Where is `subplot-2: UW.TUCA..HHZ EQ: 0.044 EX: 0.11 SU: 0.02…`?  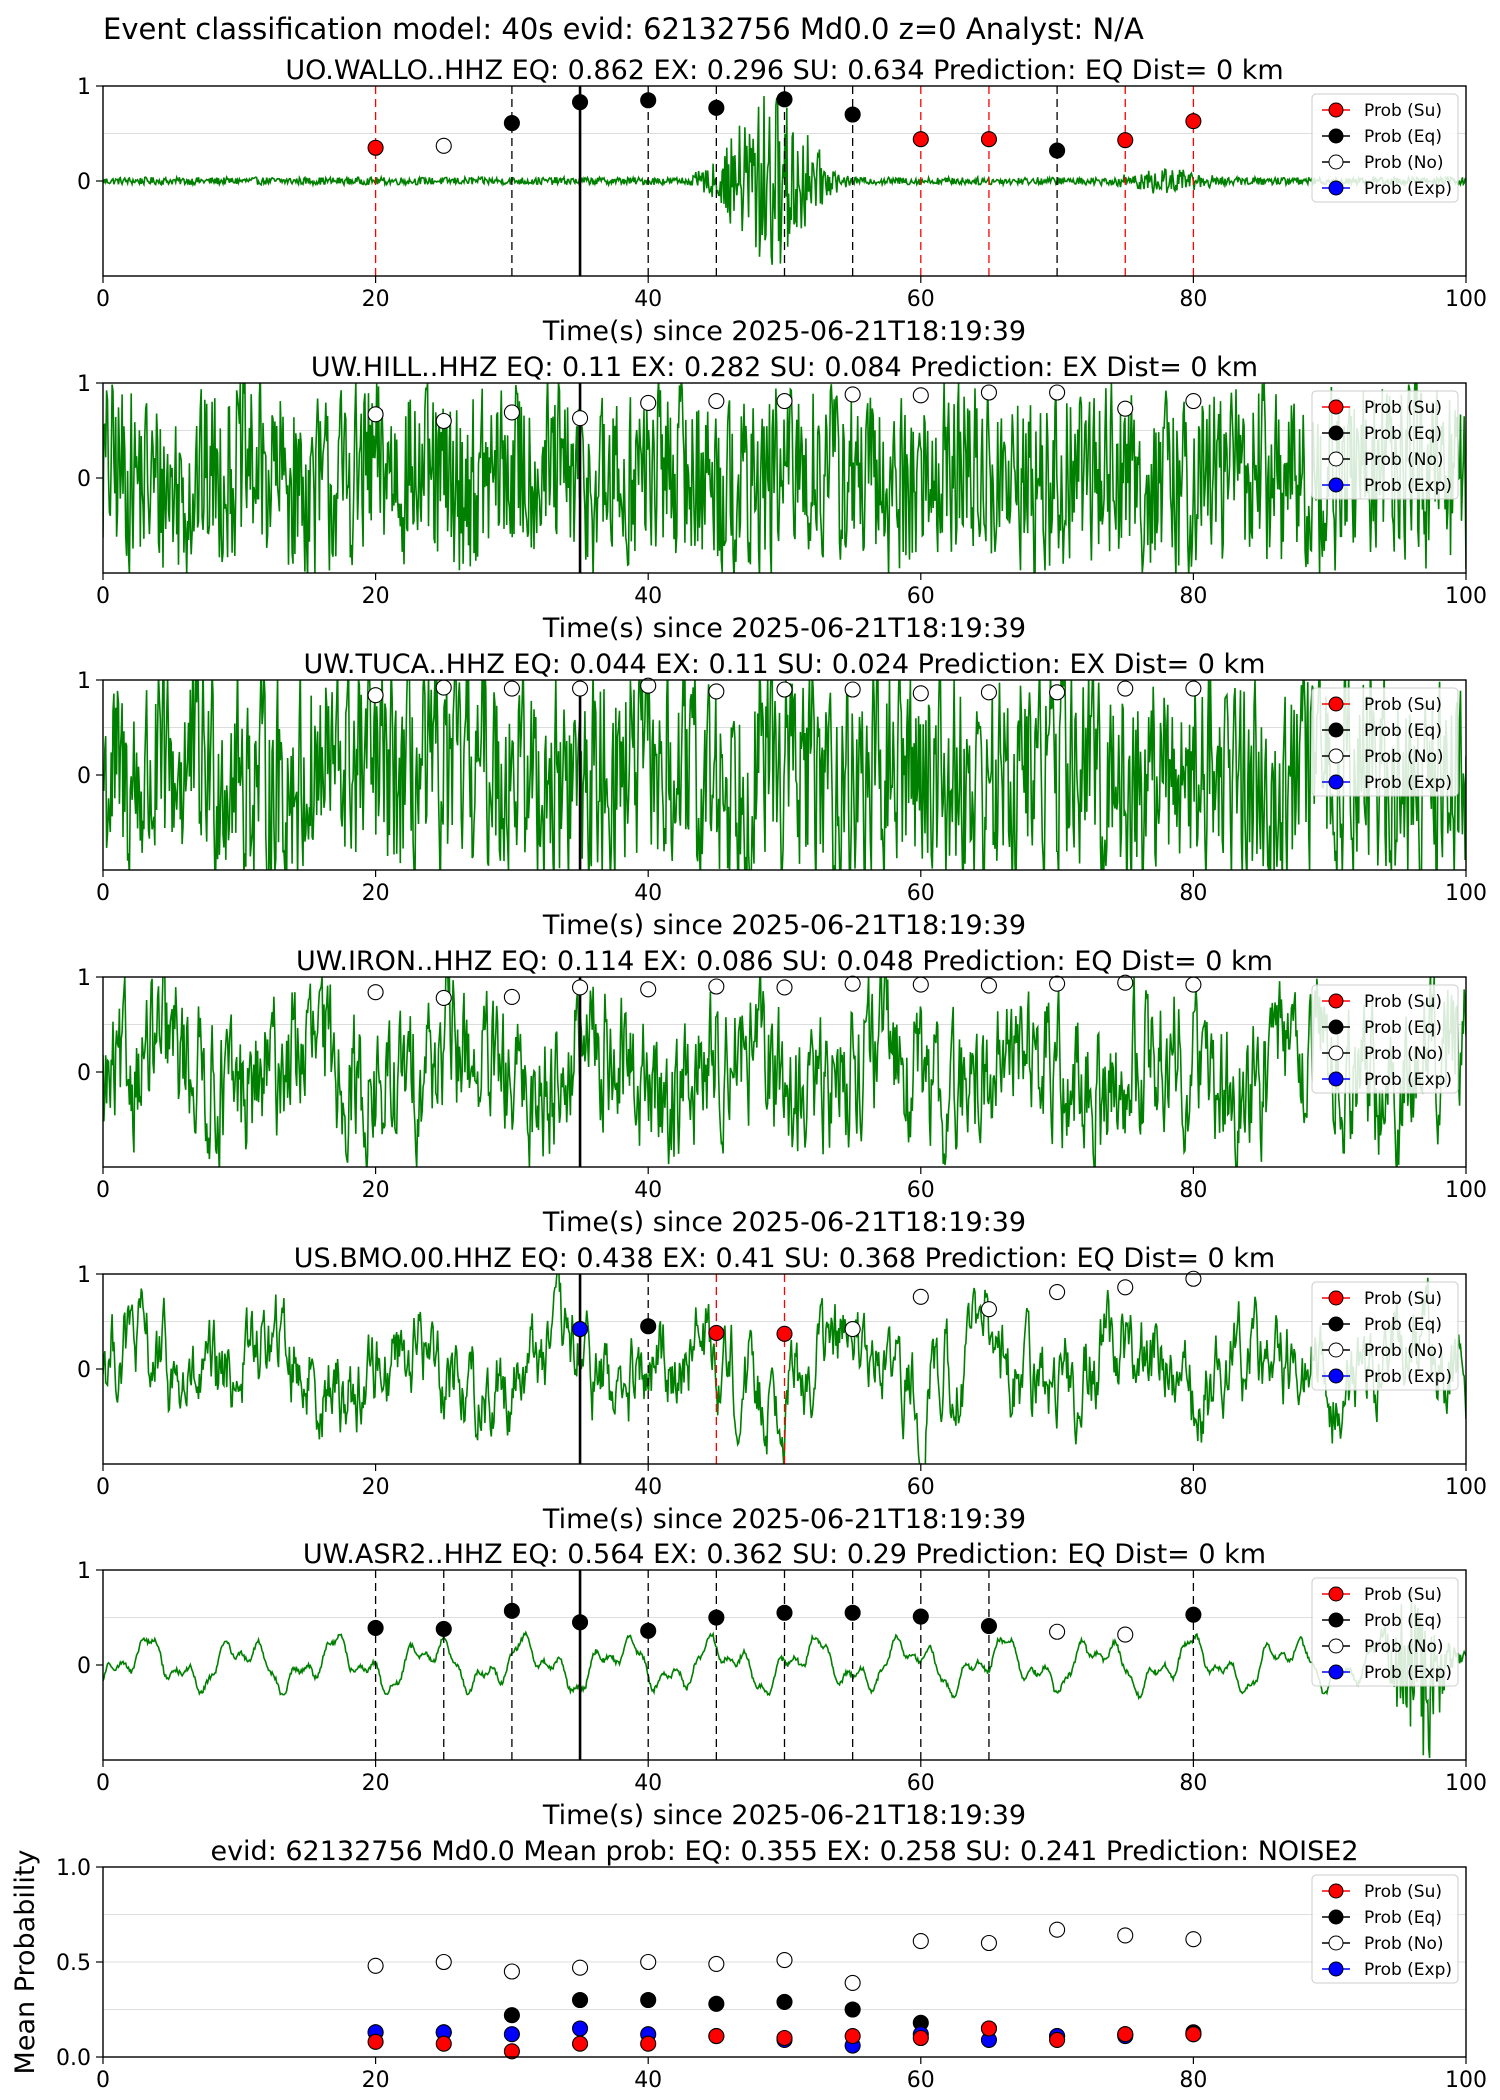
subplot-2: UW.TUCA..HHZ EQ: 0.044 EX: 0.11 SU: 0.02… is located at coordinates (782, 795).